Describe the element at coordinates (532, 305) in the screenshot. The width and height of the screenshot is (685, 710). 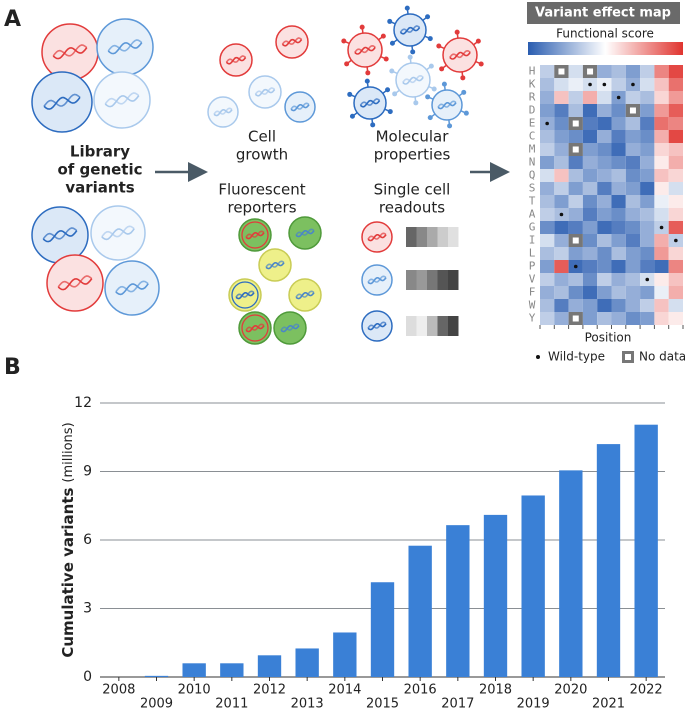
I see `row-label: W` at that location.